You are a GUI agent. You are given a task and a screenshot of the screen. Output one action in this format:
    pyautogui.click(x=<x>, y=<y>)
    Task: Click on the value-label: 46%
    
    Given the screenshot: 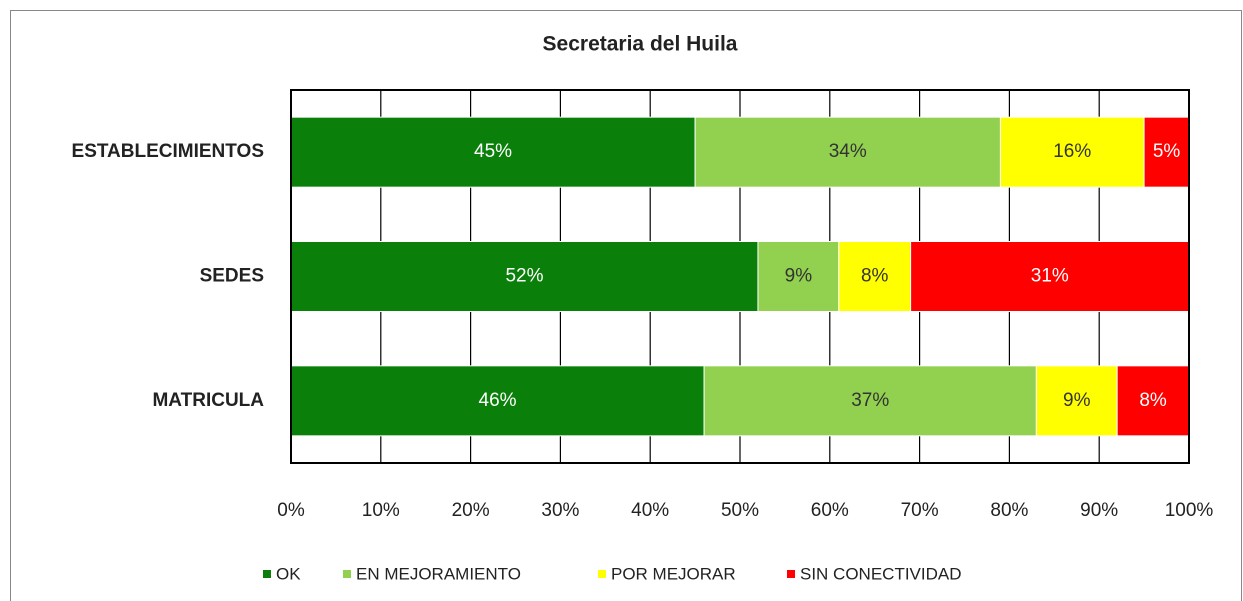 What is the action you would take?
    pyautogui.click(x=498, y=400)
    